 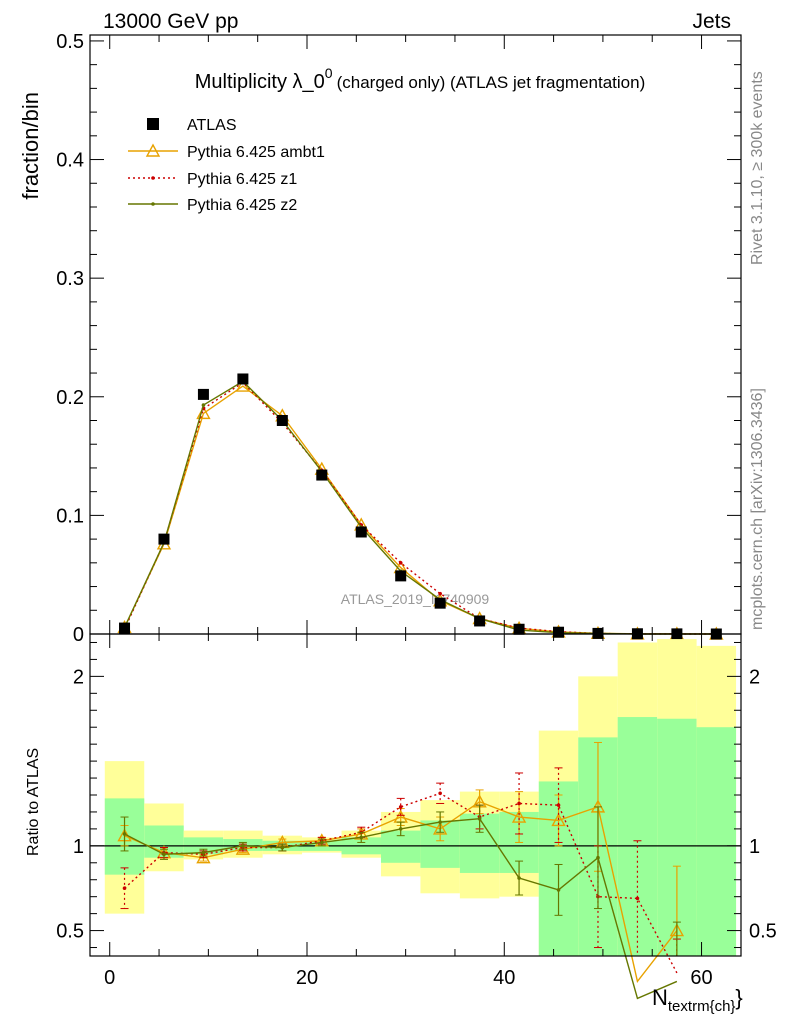 I want to click on ratio-ytick-label: 2, so click(x=78, y=677).